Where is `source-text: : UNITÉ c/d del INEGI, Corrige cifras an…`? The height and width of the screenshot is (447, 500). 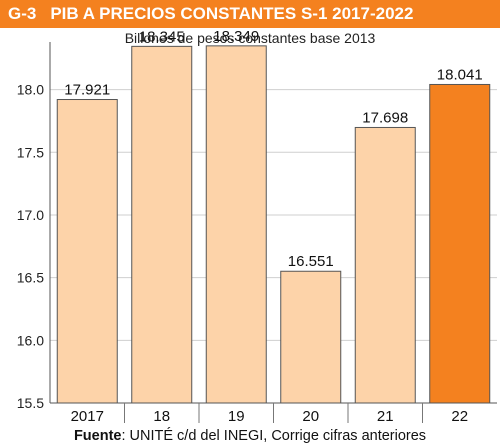
source-text: : UNITÉ c/d del INEGI, Corrige cifras an… is located at coordinates (274, 436).